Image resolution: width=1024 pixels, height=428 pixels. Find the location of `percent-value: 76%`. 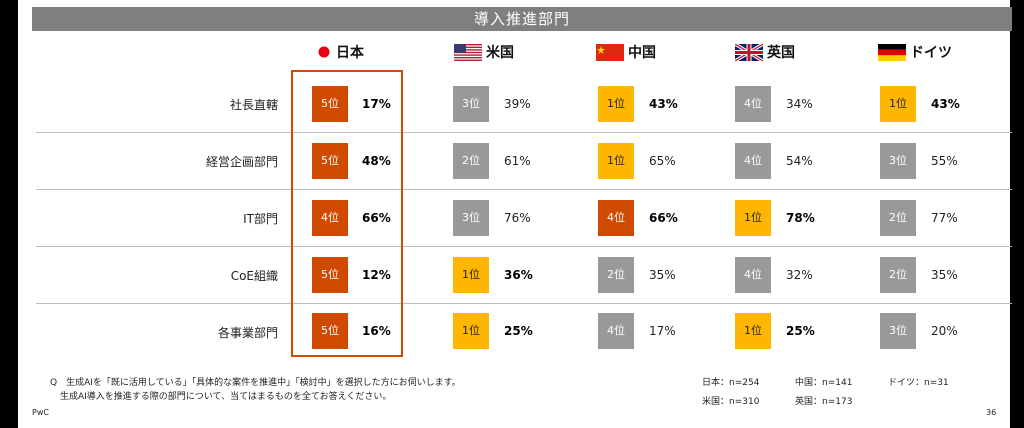

percent-value: 76% is located at coordinates (517, 218).